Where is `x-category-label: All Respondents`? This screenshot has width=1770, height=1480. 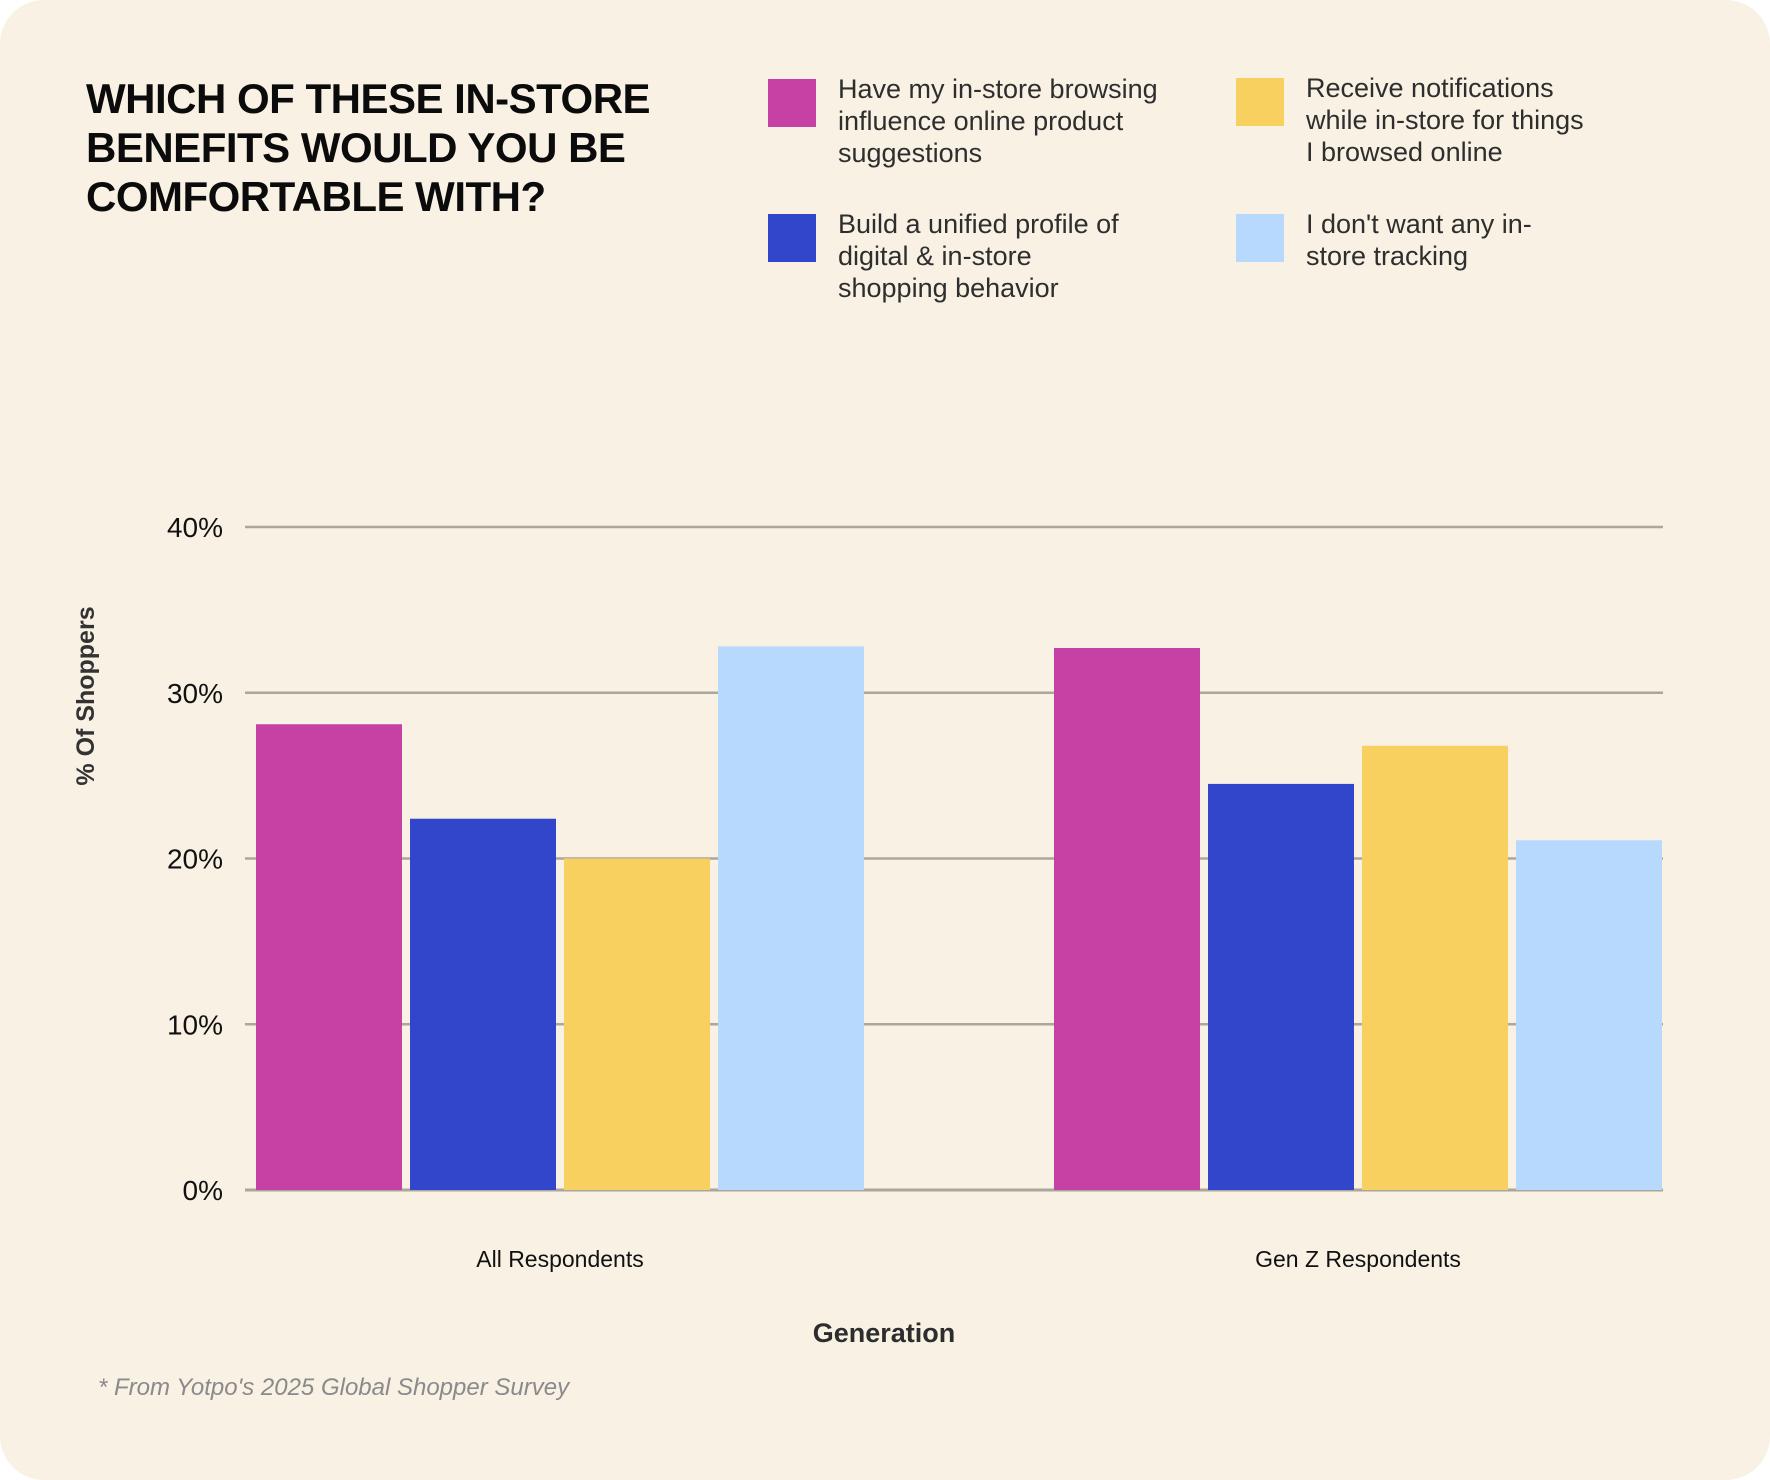 x-category-label: All Respondents is located at coordinates (560, 1259).